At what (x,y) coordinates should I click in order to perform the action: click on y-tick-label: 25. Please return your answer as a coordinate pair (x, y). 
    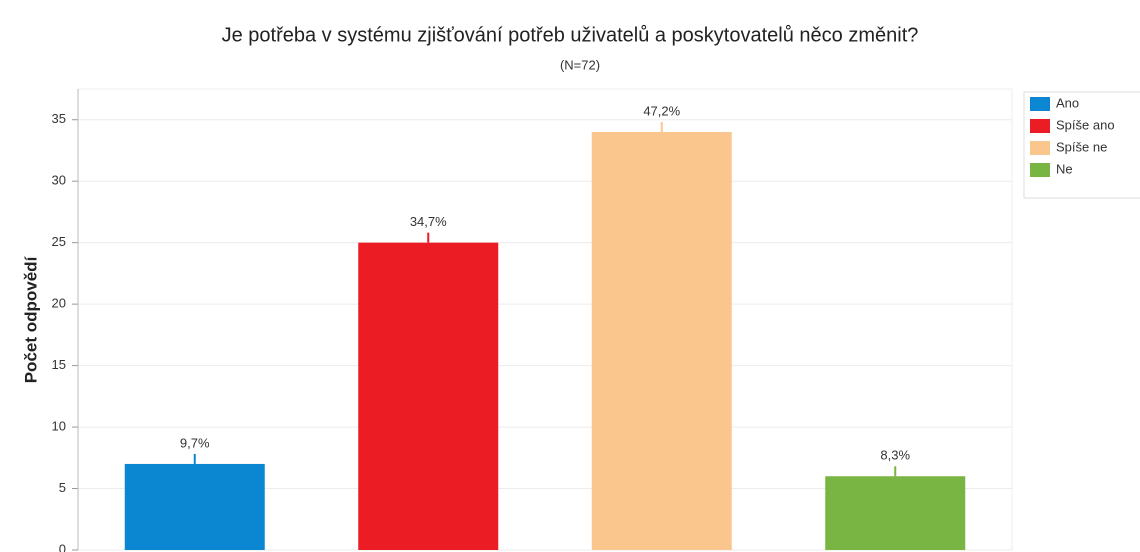
    Looking at the image, I should click on (59, 241).